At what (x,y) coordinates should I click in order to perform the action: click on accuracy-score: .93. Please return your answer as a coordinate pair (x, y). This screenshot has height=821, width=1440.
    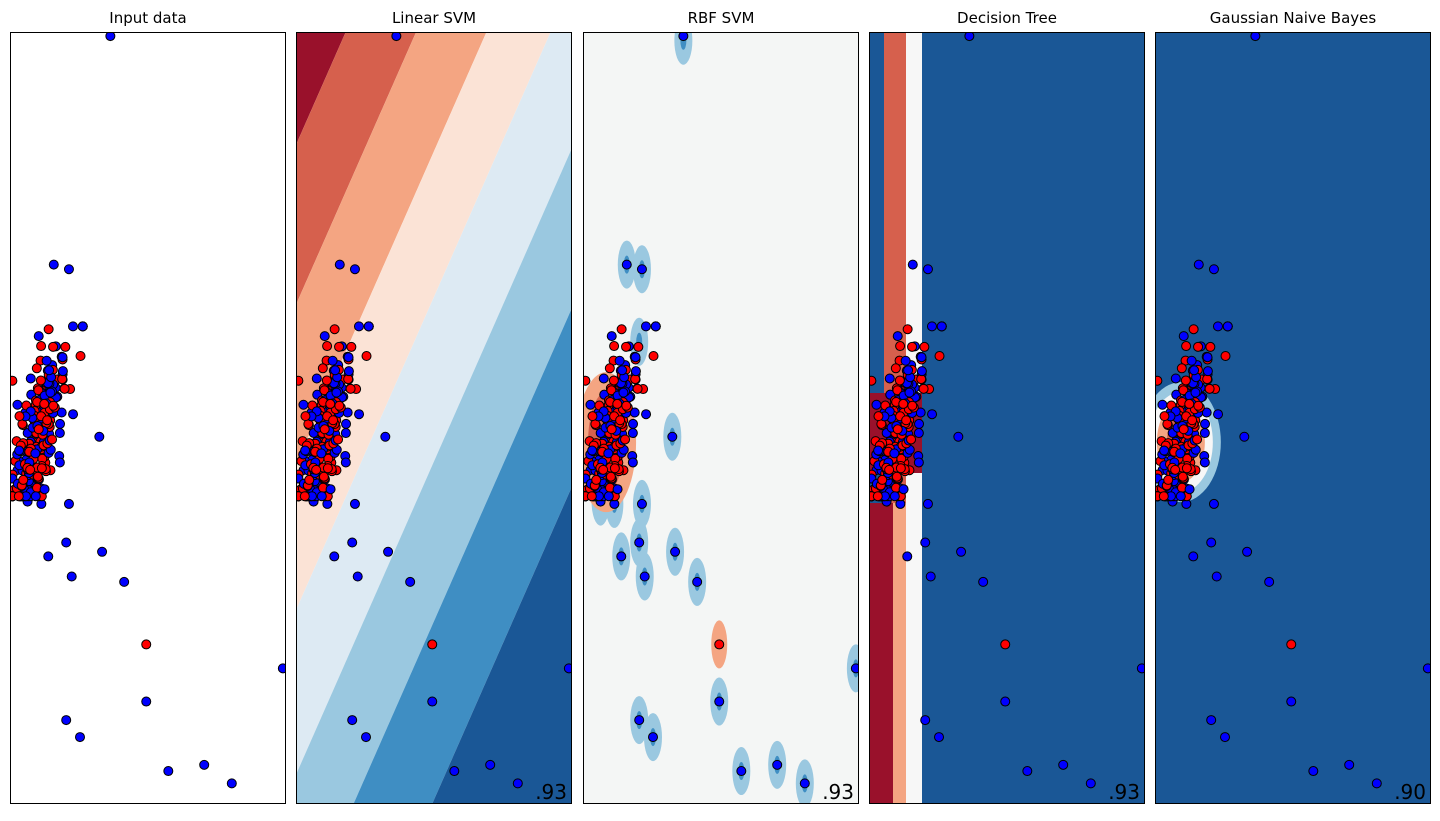
    Looking at the image, I should click on (551, 792).